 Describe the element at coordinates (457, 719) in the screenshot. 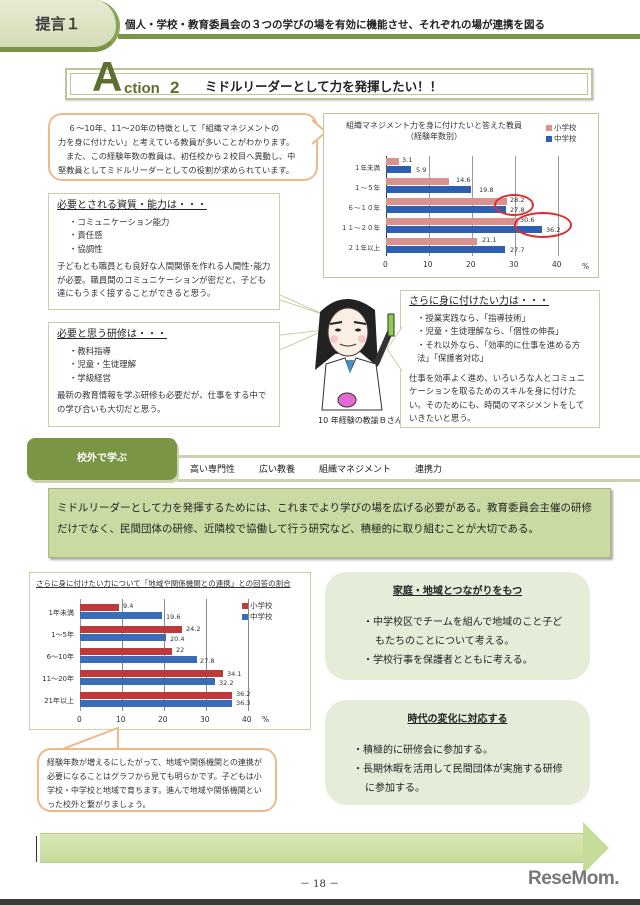

I see `card-change-title: 時代の変化に対応する` at that location.